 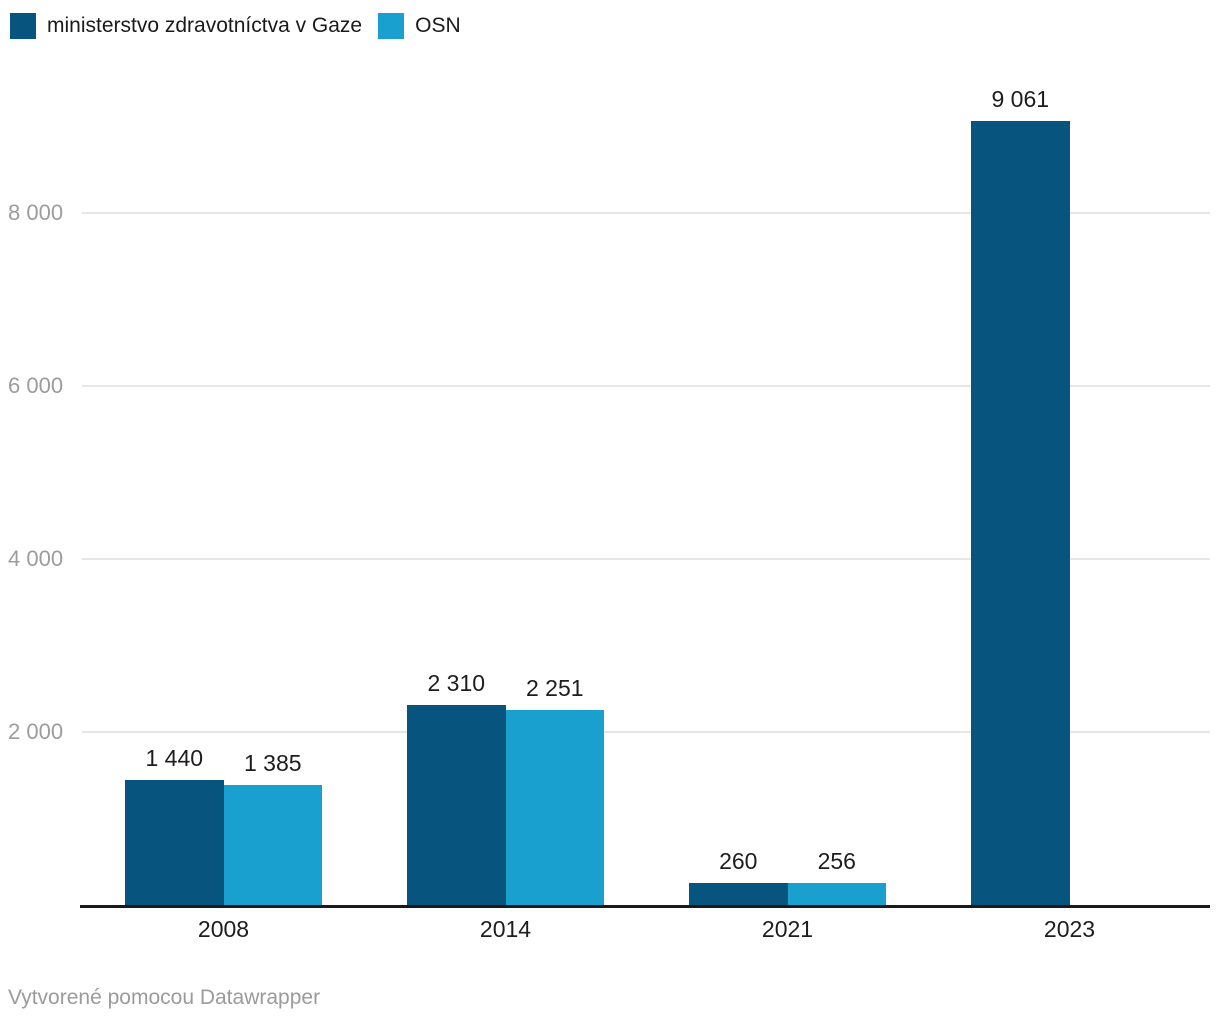 What do you see at coordinates (272, 763) in the screenshot?
I see `bar-value-label-osn-2008: 1 385` at bounding box center [272, 763].